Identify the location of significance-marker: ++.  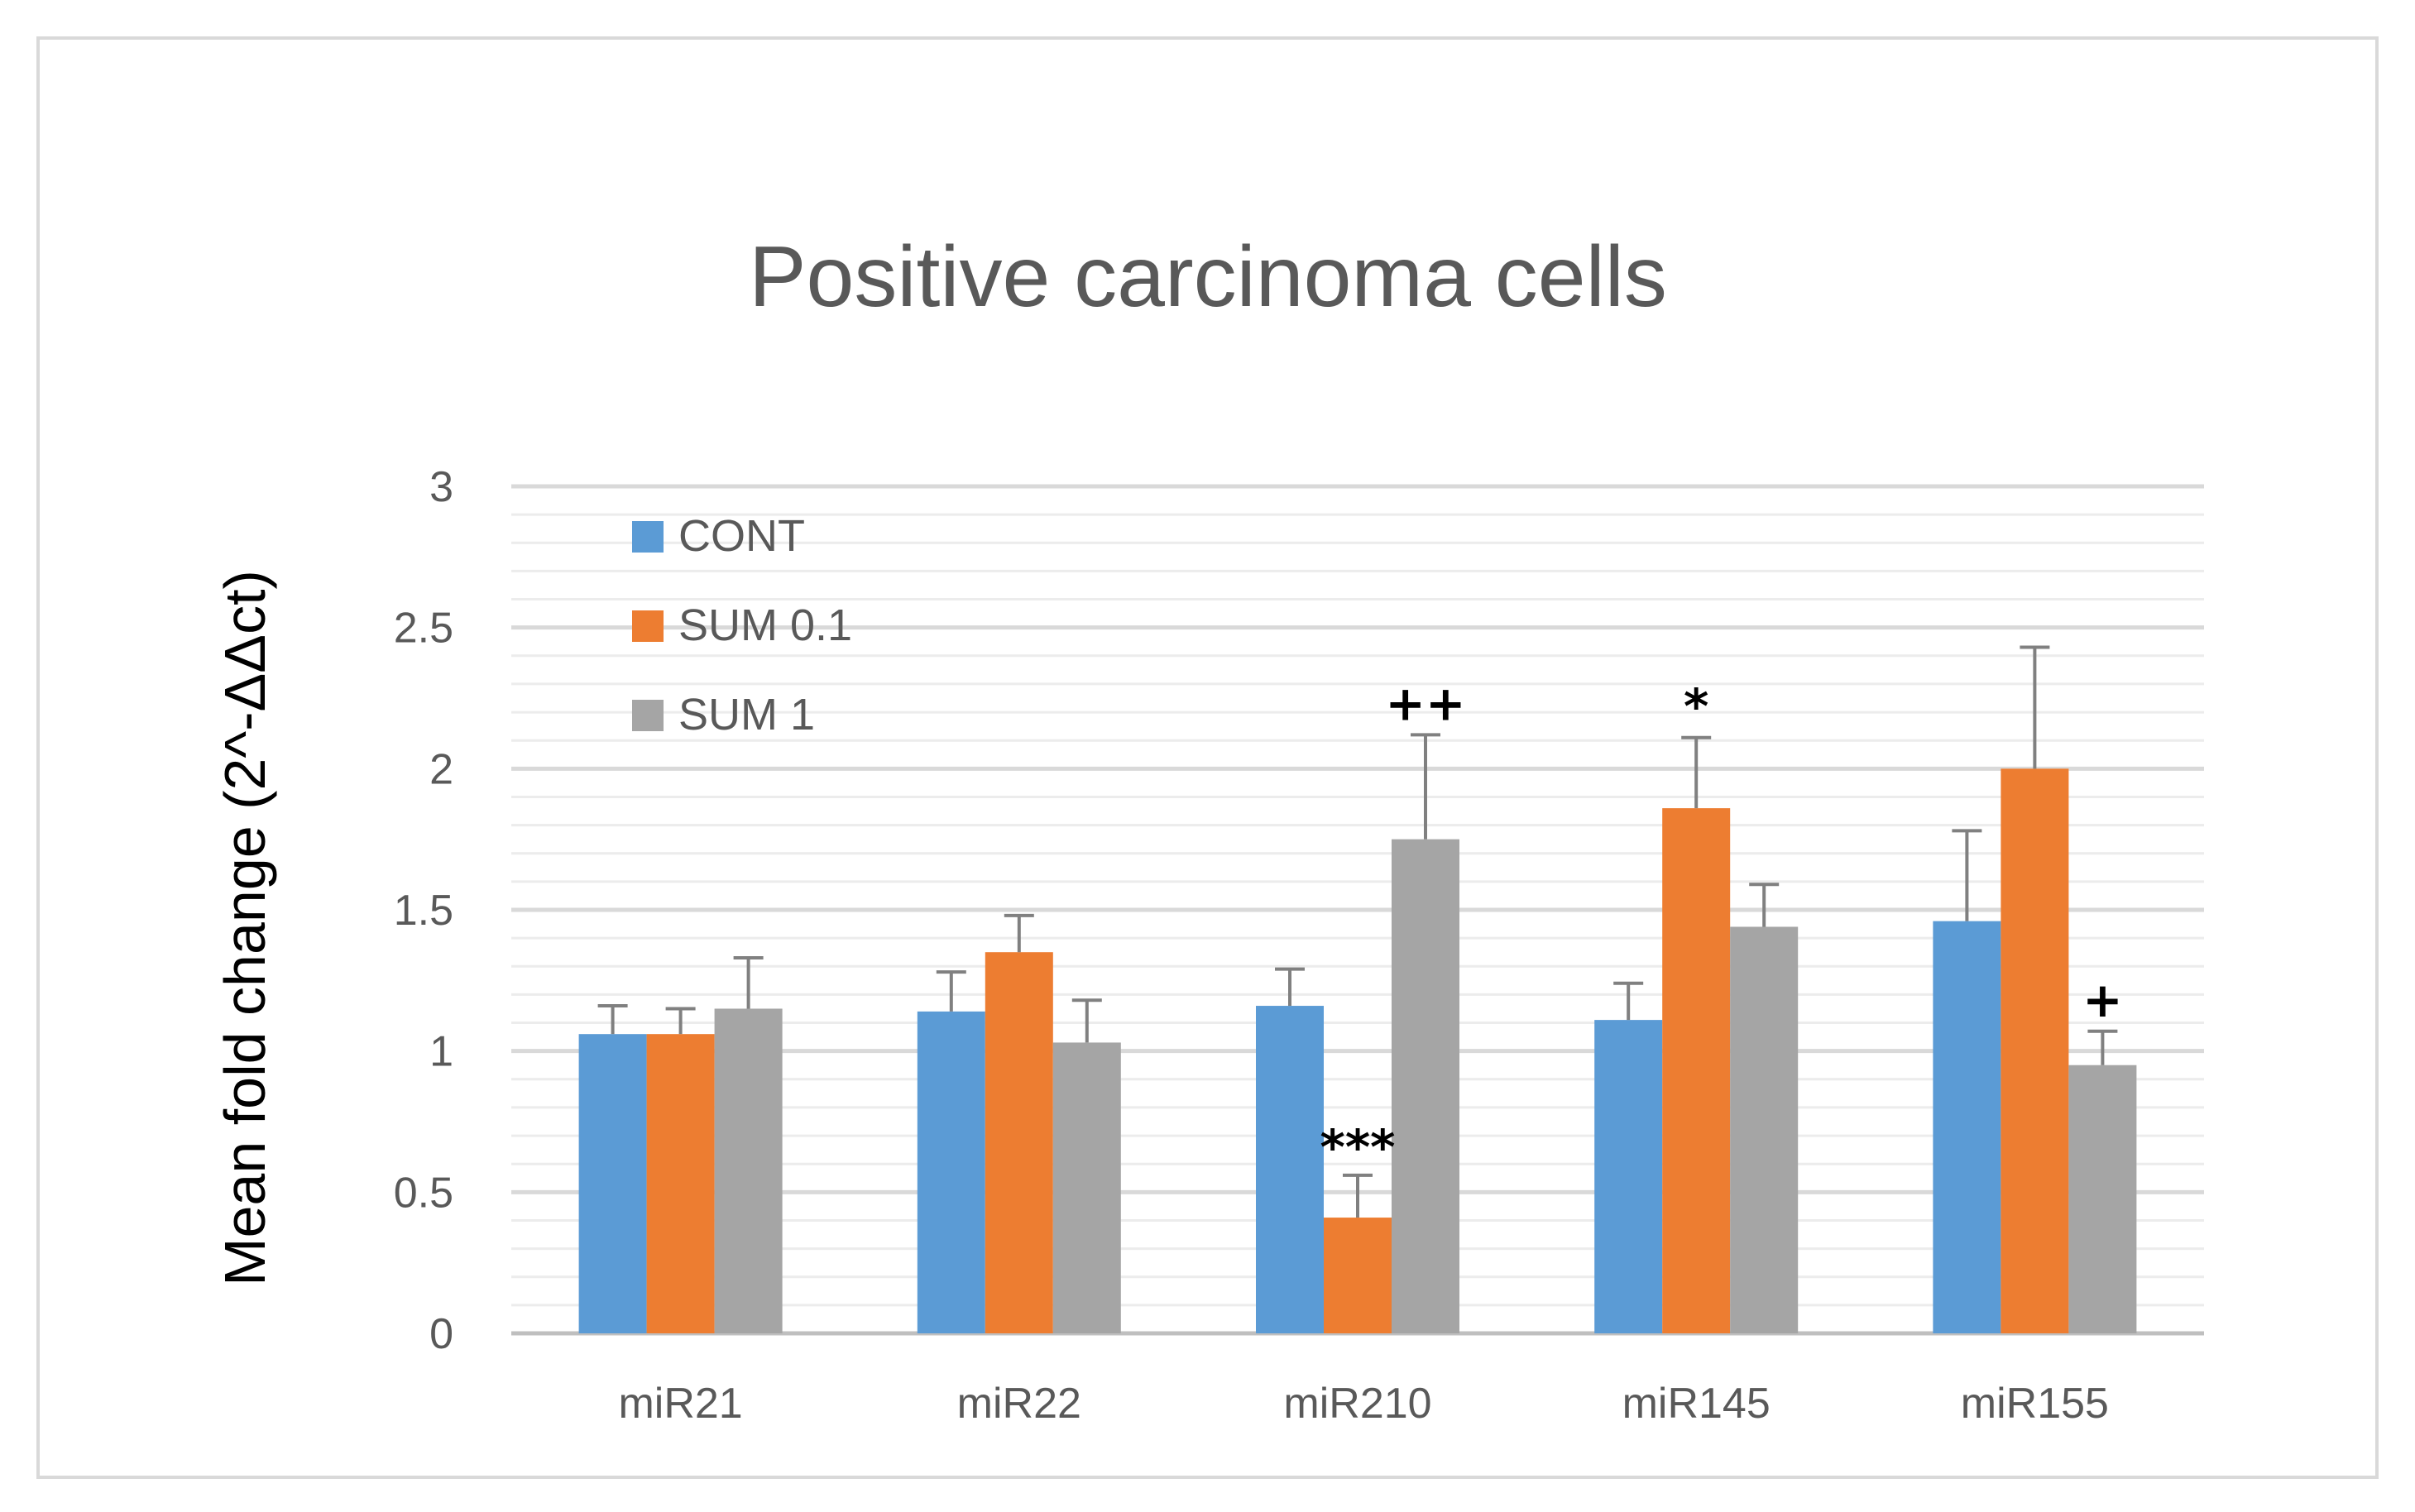
(1425, 703).